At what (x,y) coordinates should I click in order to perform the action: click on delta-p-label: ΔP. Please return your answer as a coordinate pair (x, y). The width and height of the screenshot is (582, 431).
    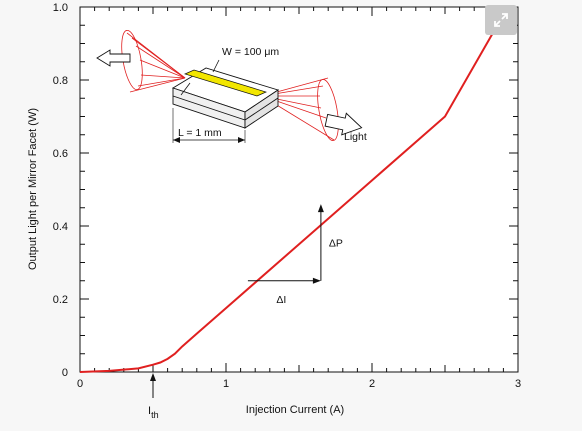
    Looking at the image, I should click on (336, 243).